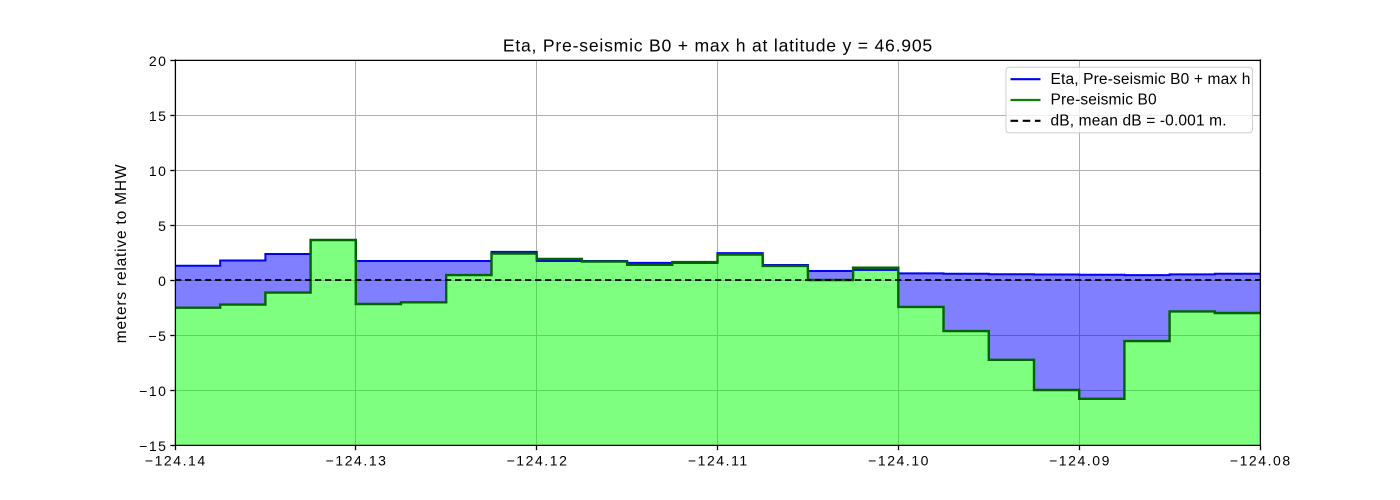 The image size is (1400, 500). Describe the element at coordinates (162, 281) in the screenshot. I see `svg-text: 0` at that location.